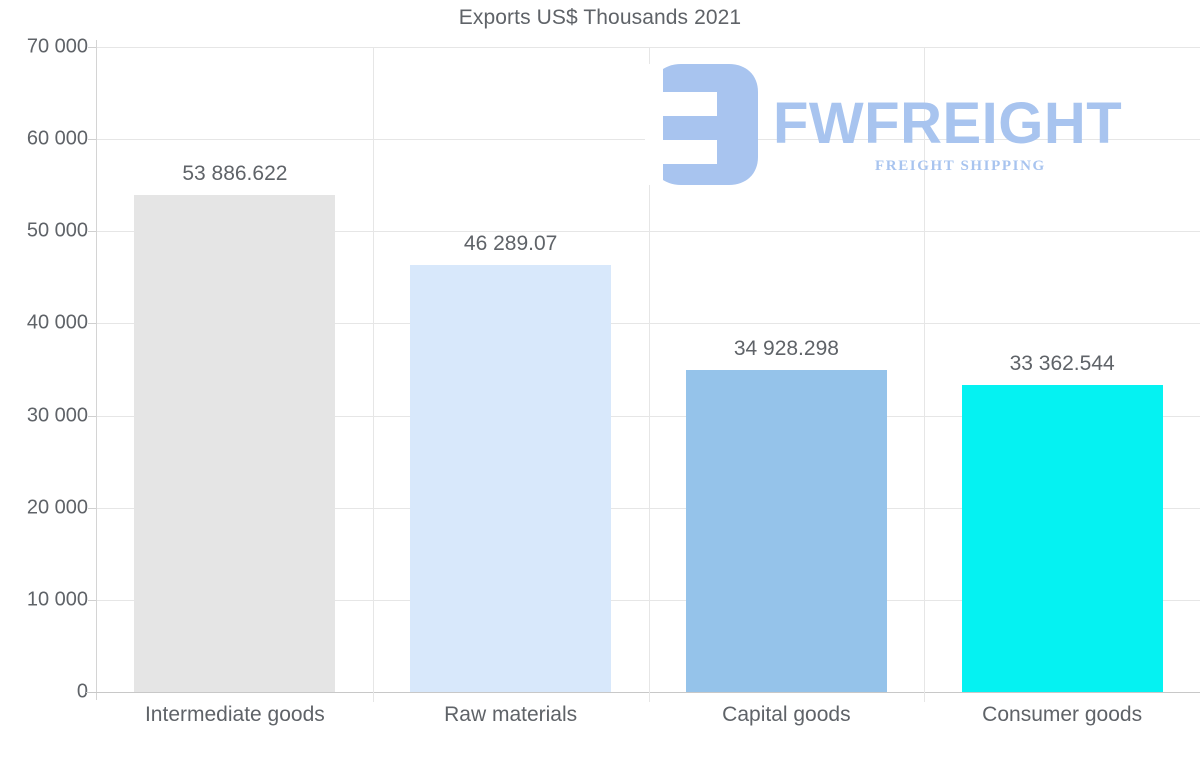  What do you see at coordinates (1062, 363) in the screenshot?
I see `bar-value-label: 33 362.544` at bounding box center [1062, 363].